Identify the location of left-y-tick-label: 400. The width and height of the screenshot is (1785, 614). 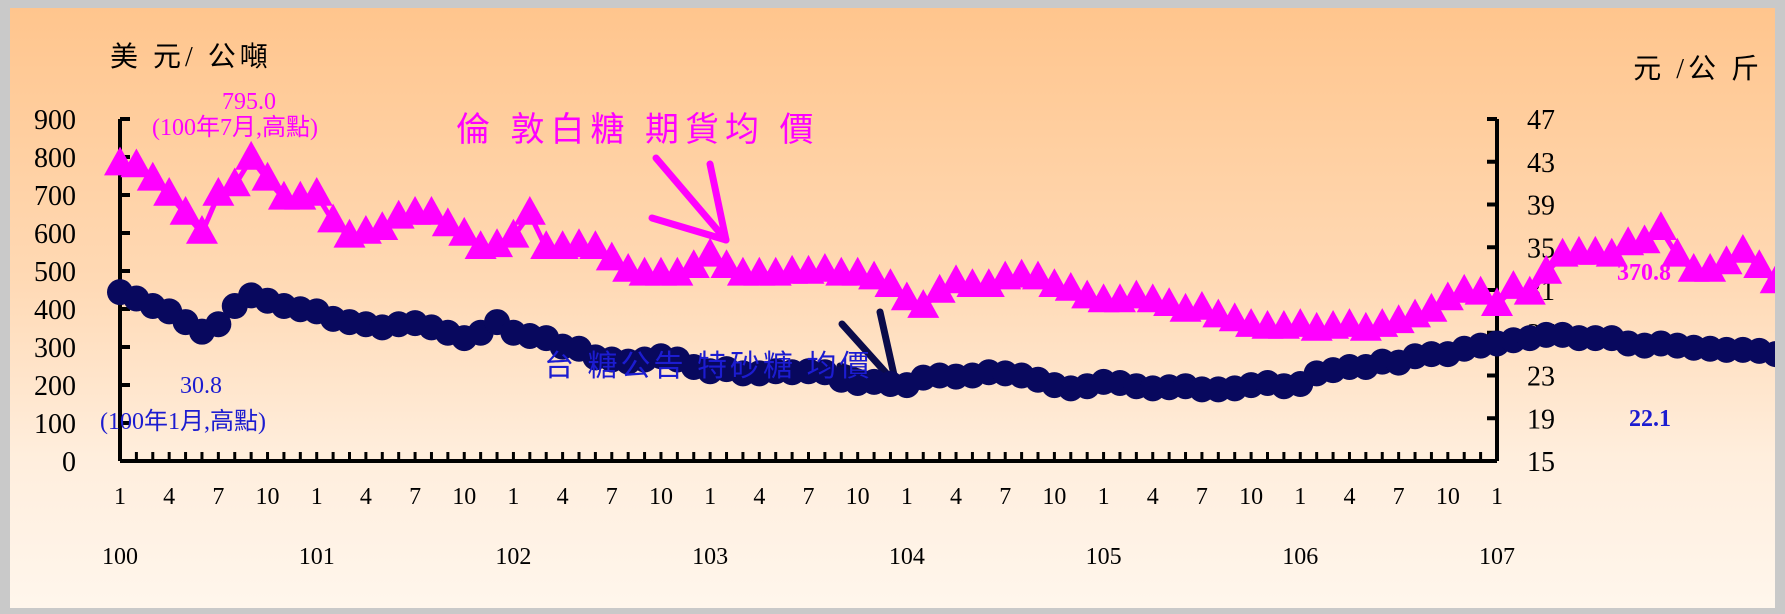
(55, 310).